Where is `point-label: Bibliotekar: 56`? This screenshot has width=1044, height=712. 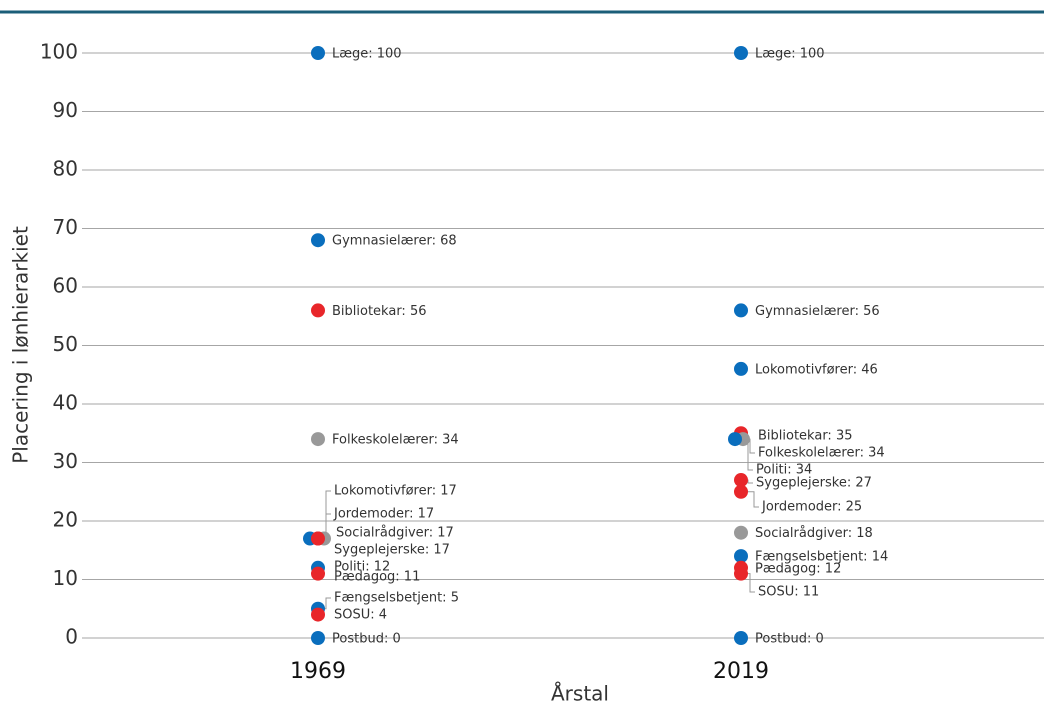
point-label: Bibliotekar: 56 is located at coordinates (379, 311).